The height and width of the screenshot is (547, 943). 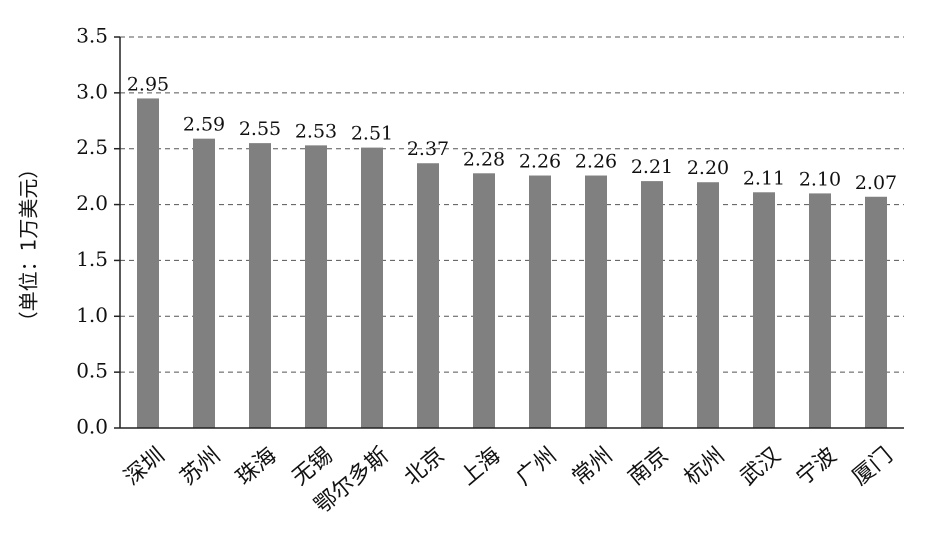 What do you see at coordinates (204, 125) in the screenshot?
I see `data-label: 2.59` at bounding box center [204, 125].